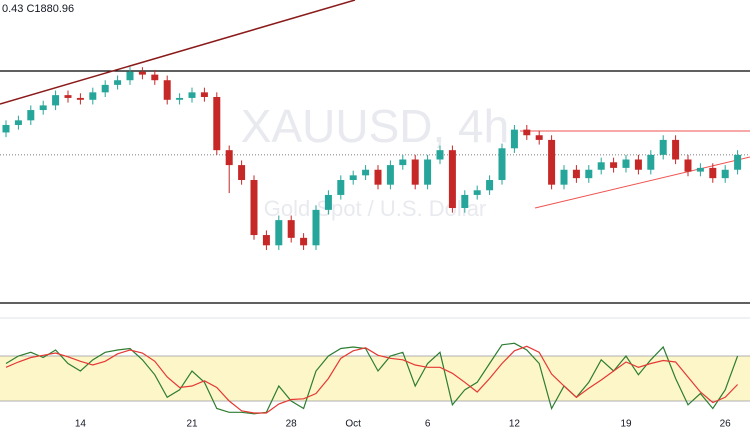 Image resolution: width=750 pixels, height=430 pixels. What do you see at coordinates (353, 424) in the screenshot?
I see `x-tick-label: Oct` at bounding box center [353, 424].